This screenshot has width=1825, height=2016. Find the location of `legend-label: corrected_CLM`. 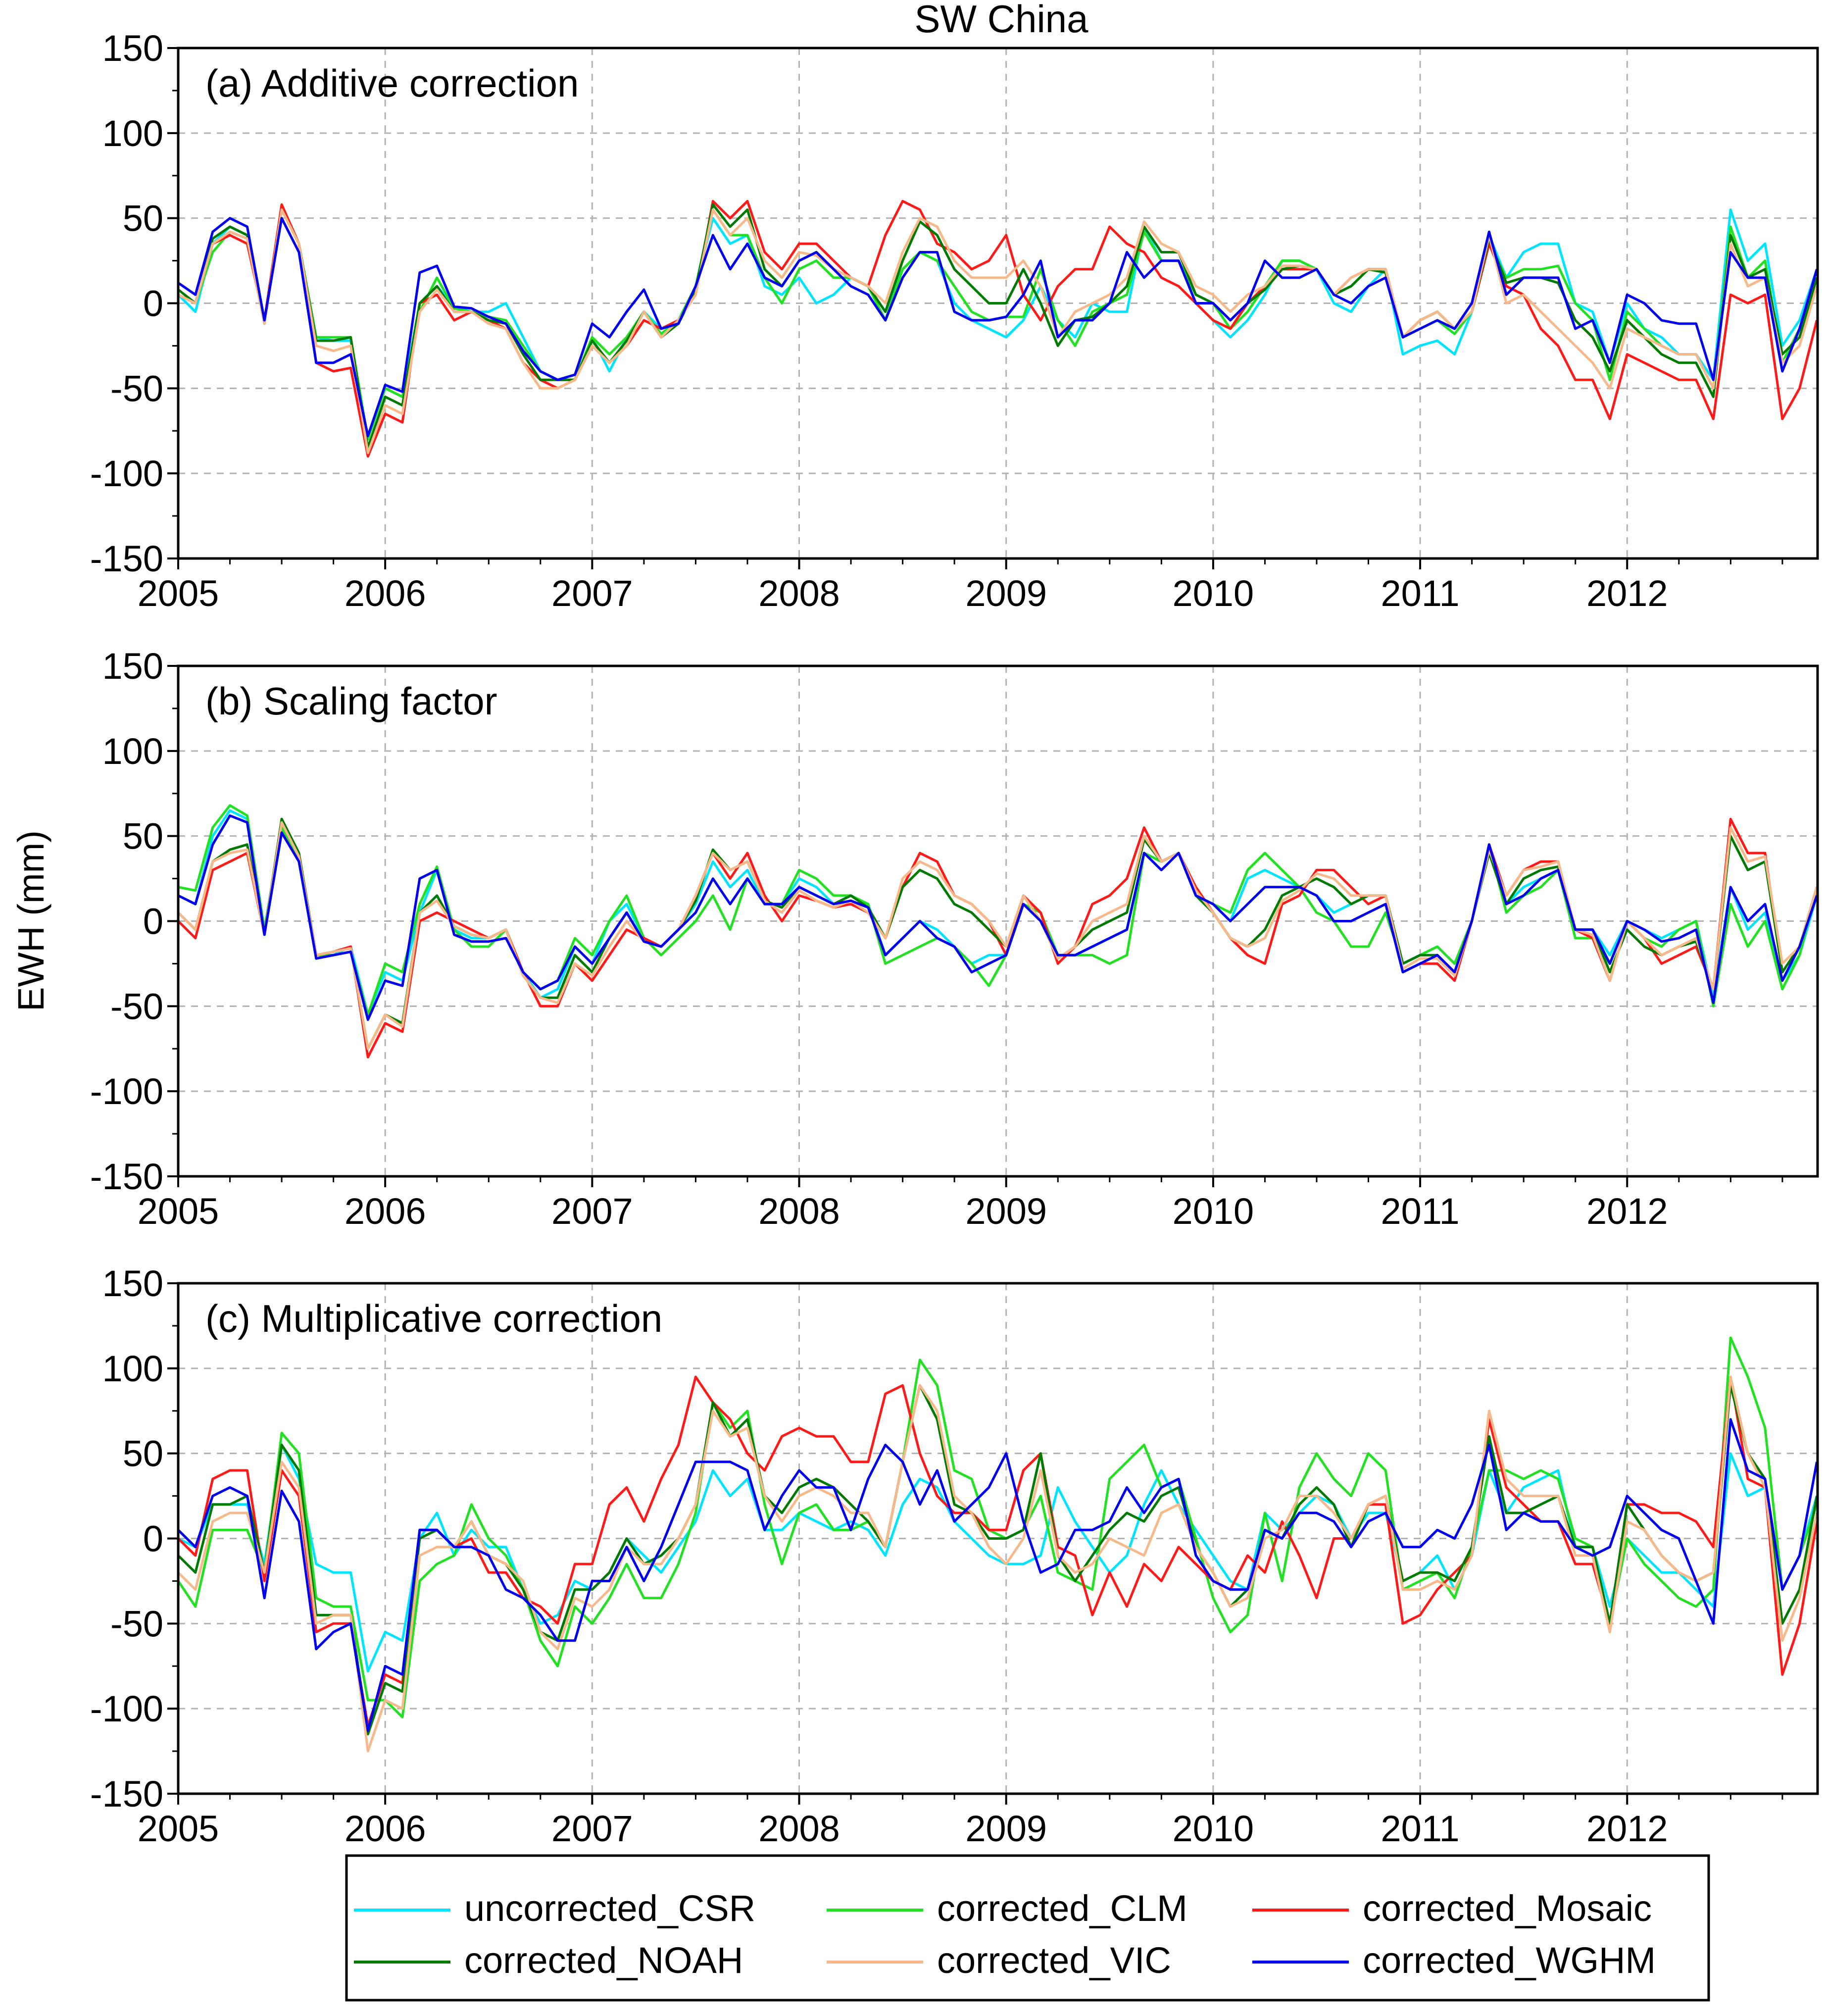

legend-label: corrected_CLM is located at coordinates (1062, 1908).